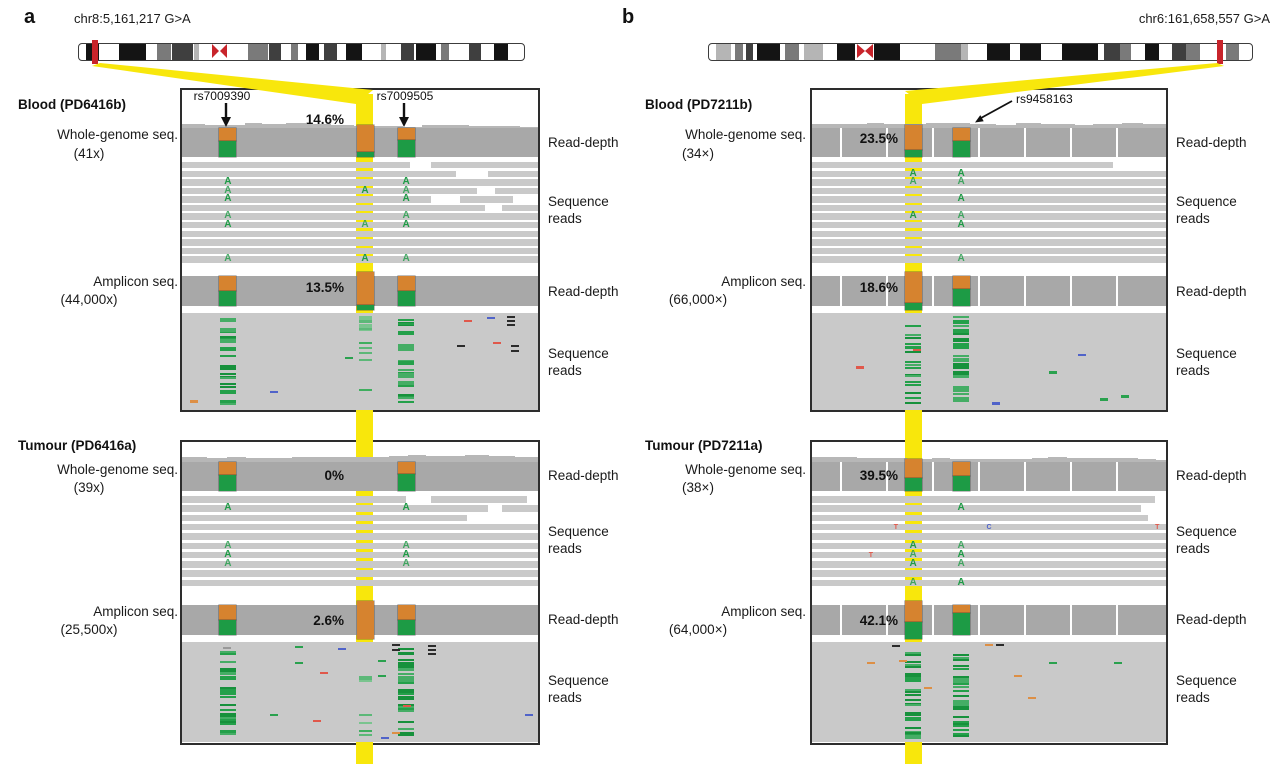 This screenshot has width=1275, height=764. Describe the element at coordinates (89, 299) in the screenshot. I see `coverage-label-a-blood-amp: (44,000x)` at that location.